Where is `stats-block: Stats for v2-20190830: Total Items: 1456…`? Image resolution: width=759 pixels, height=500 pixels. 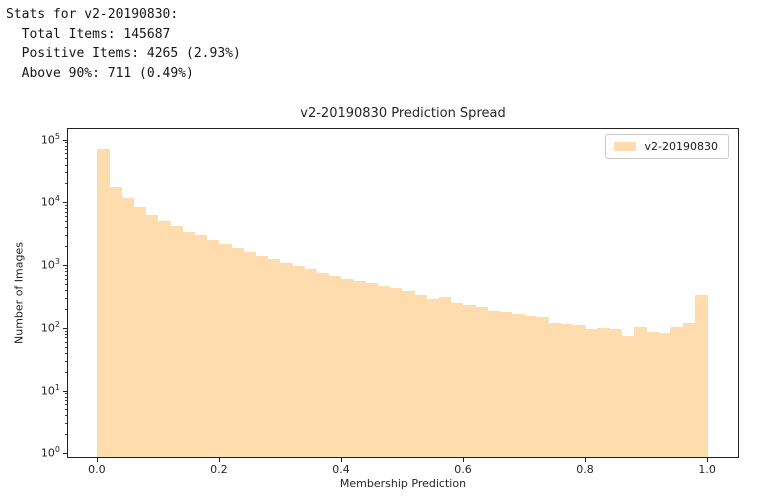 stats-block: Stats for v2-20190830: Total Items: 1456… is located at coordinates (123, 44).